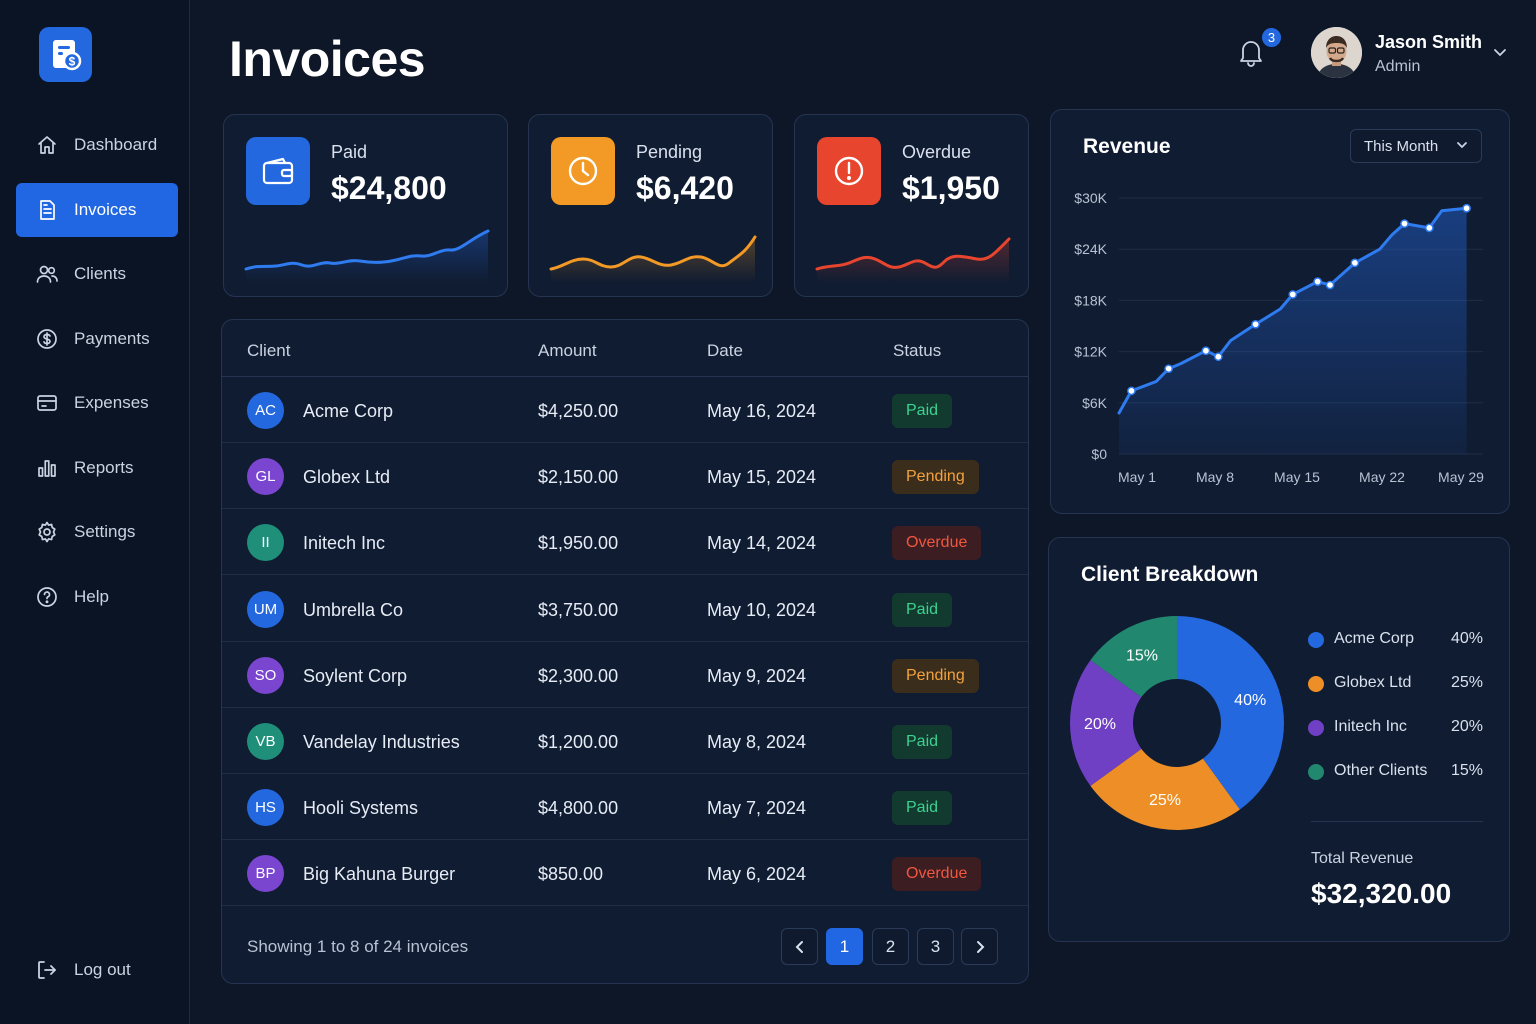 The image size is (1536, 1024). I want to click on legend-percent: 20%, so click(1466, 726).